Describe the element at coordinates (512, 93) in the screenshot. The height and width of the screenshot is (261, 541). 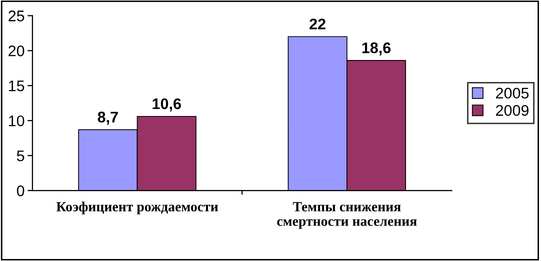
I see `legend-label: 2005` at that location.